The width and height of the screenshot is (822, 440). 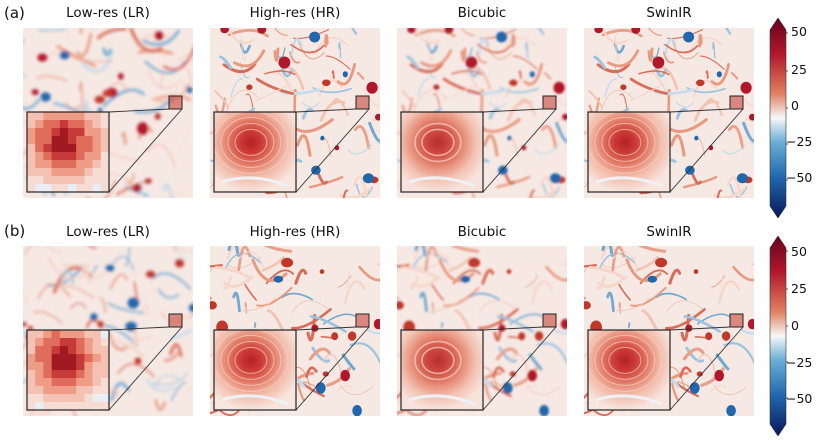 I want to click on title-swinir-b: SwinIR, so click(x=669, y=232).